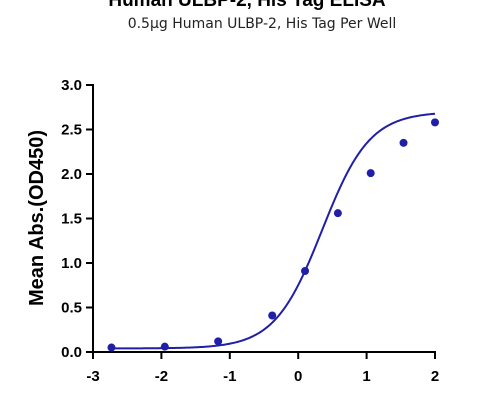 This screenshot has width=495, height=400. What do you see at coordinates (71, 352) in the screenshot?
I see `y-tick-label: 0.0` at bounding box center [71, 352].